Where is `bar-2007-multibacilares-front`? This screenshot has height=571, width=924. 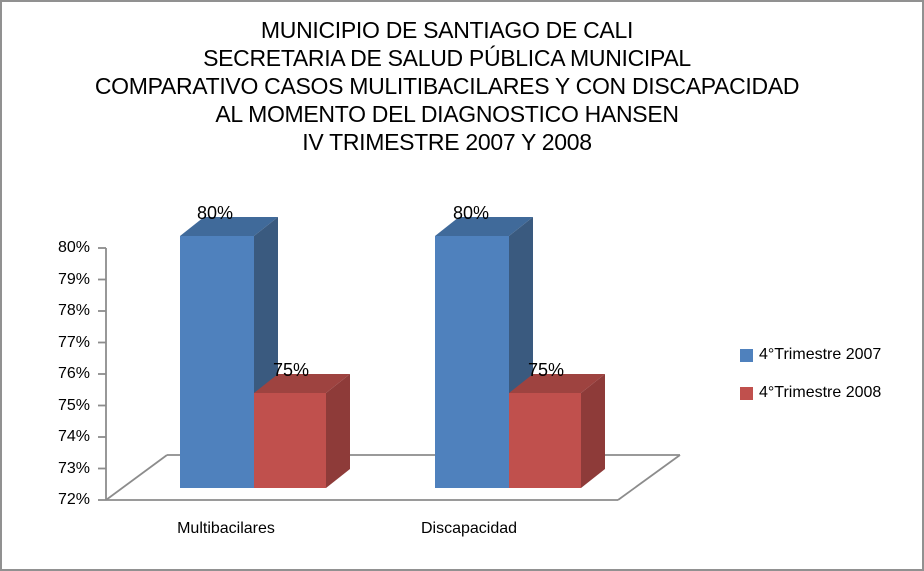 bar-2007-multibacilares-front is located at coordinates (217, 362).